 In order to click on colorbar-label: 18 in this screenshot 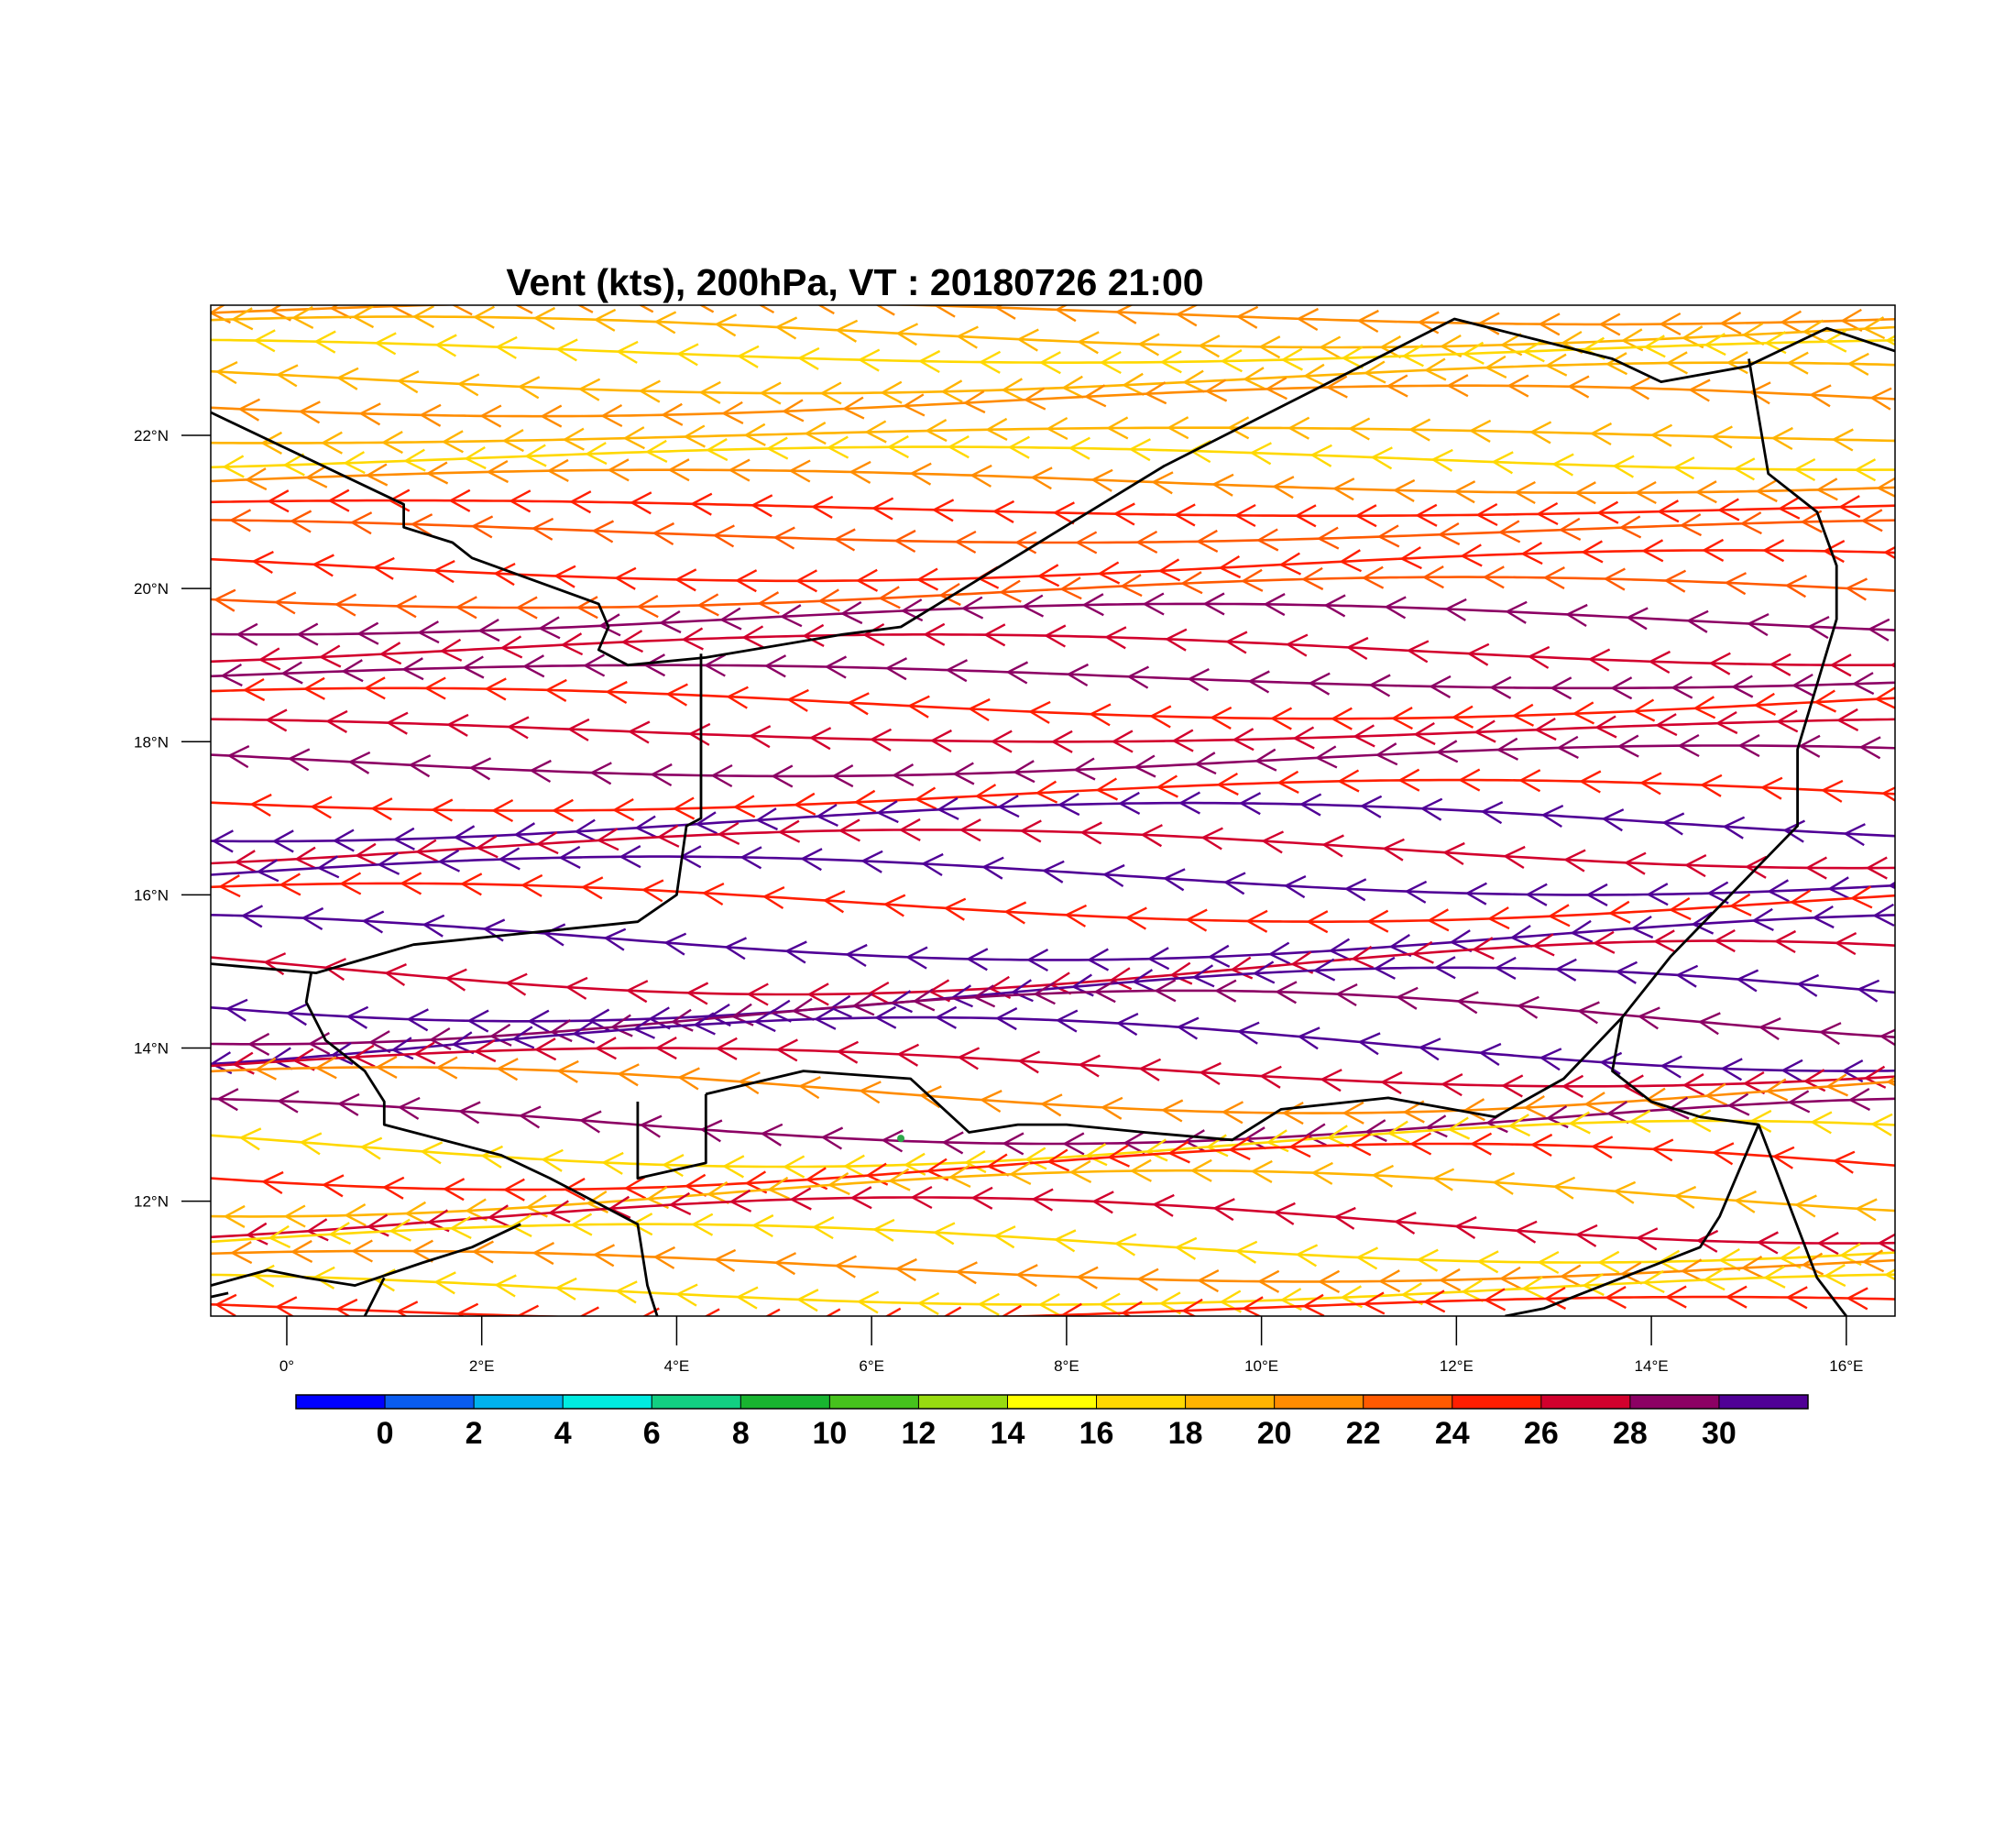, I will do `click(1185, 1433)`.